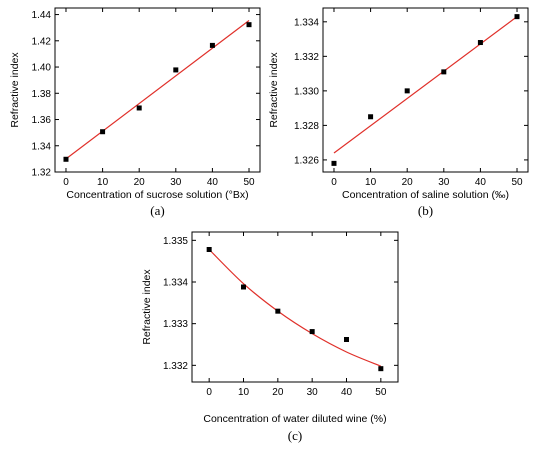 The width and height of the screenshot is (550, 452). What do you see at coordinates (294, 419) in the screenshot?
I see `x-axis-label: Concentration of water diluted wine (%)` at bounding box center [294, 419].